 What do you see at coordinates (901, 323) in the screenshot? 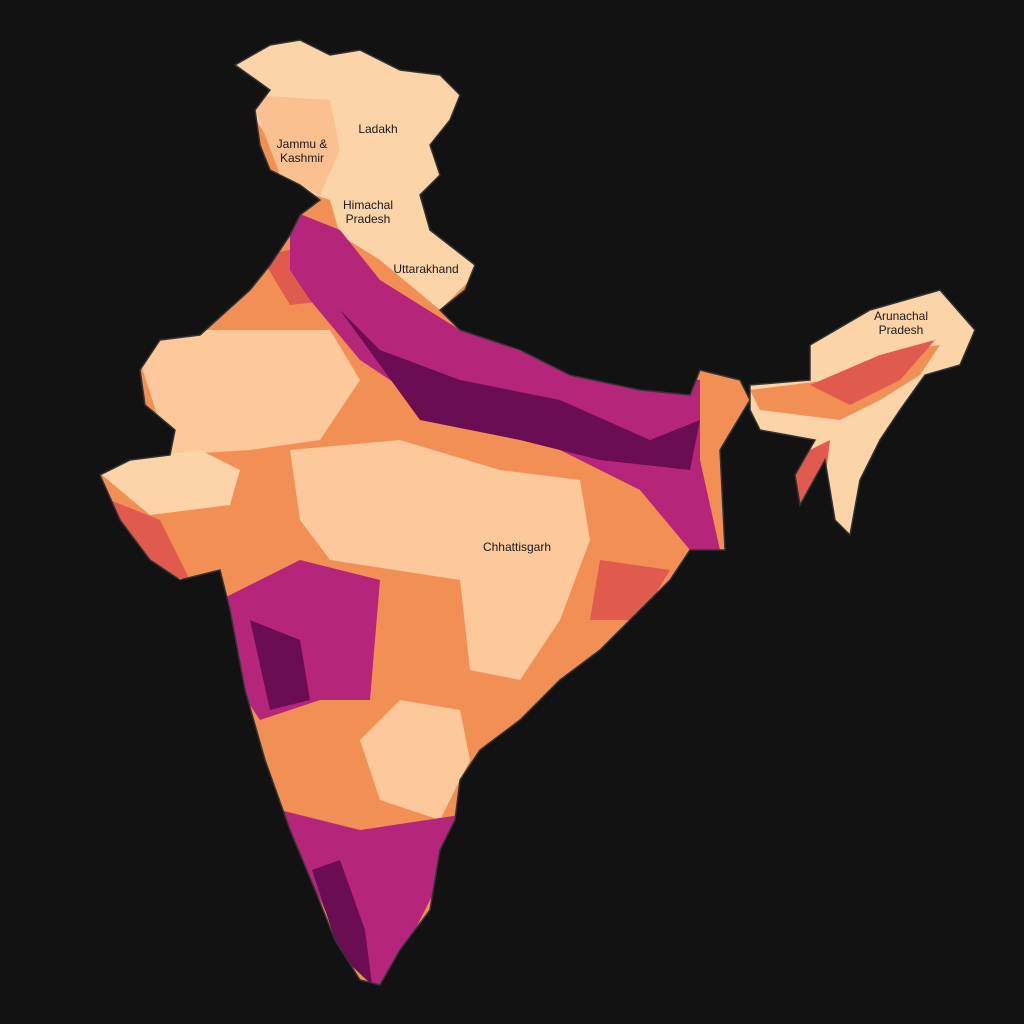
I see `region-label: Arunachal Pradesh` at bounding box center [901, 323].